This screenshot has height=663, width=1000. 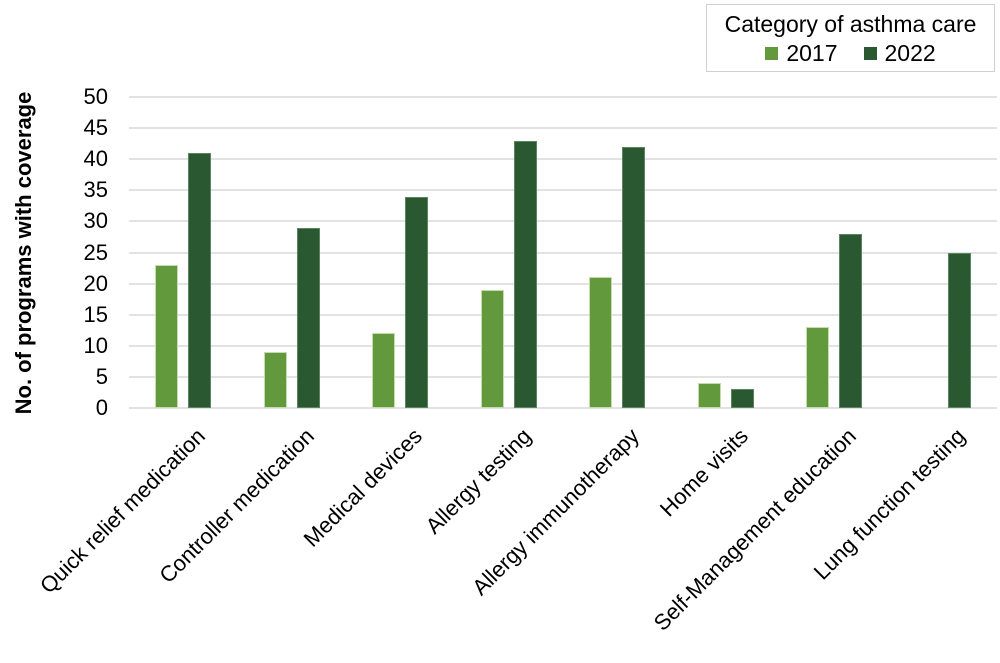 What do you see at coordinates (492, 348) in the screenshot?
I see `bar-2017-allergy-testing` at bounding box center [492, 348].